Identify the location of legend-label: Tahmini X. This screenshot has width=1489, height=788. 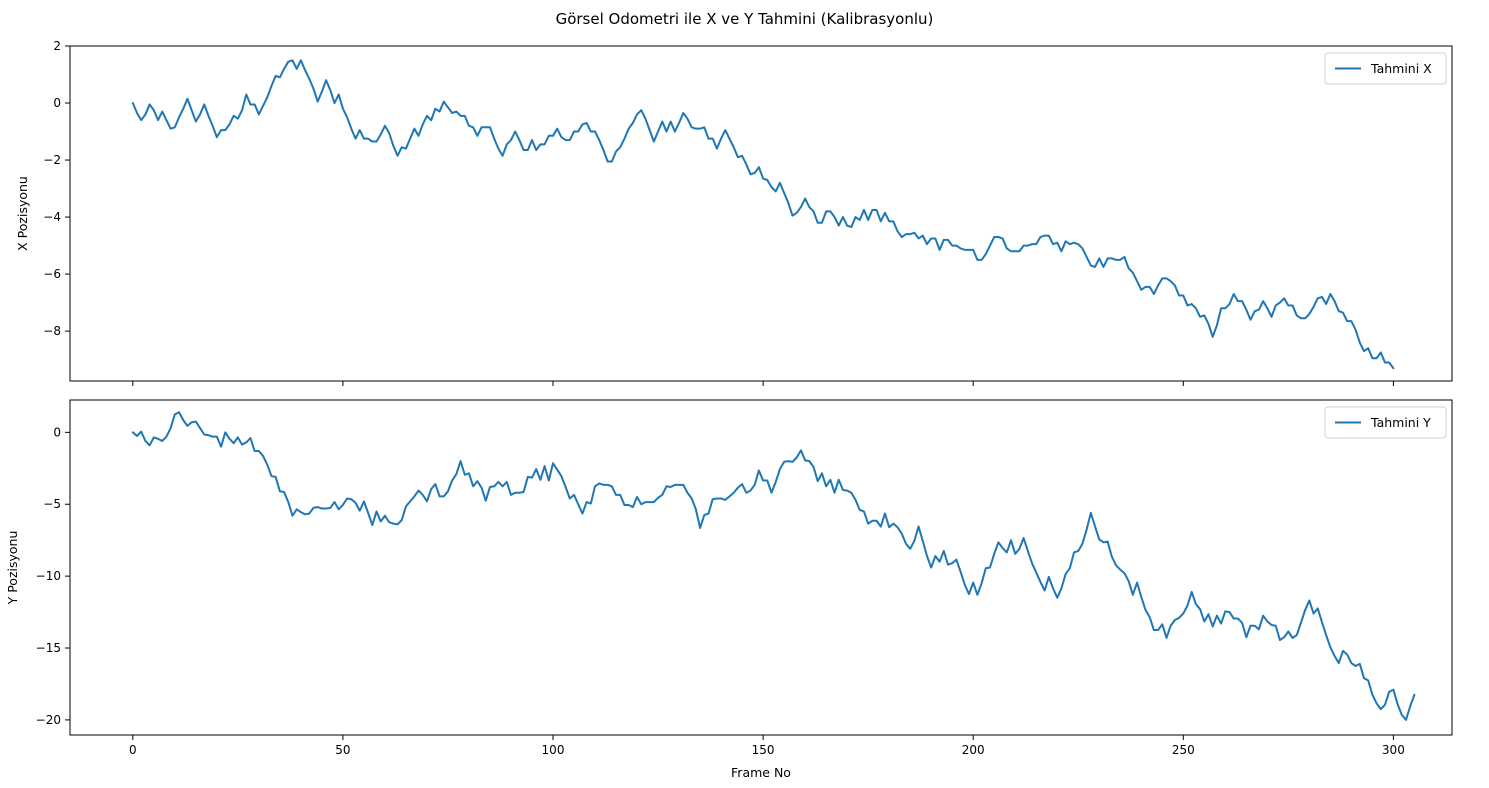
(1401, 68).